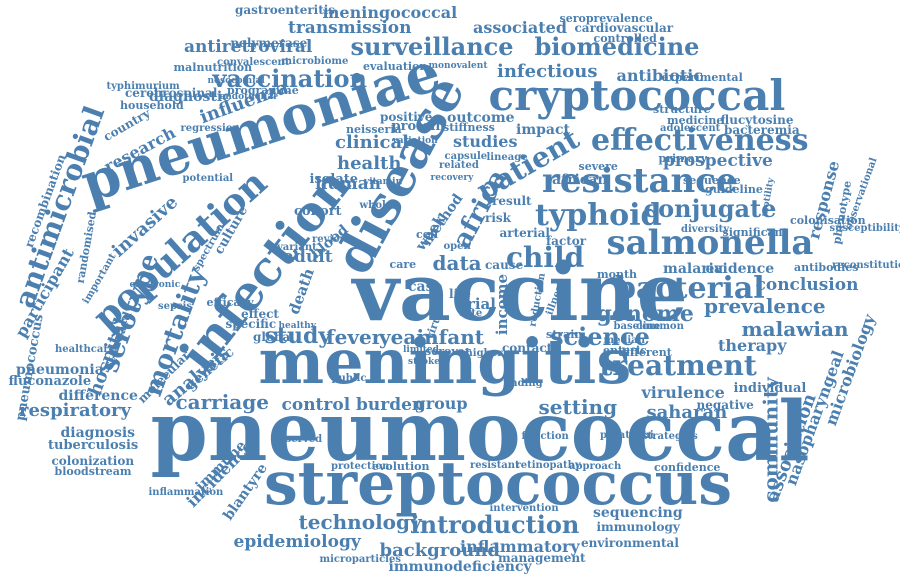 The width and height of the screenshot is (900, 576). I want to click on cloud-word-diagnosis: diagnosis, so click(98, 433).